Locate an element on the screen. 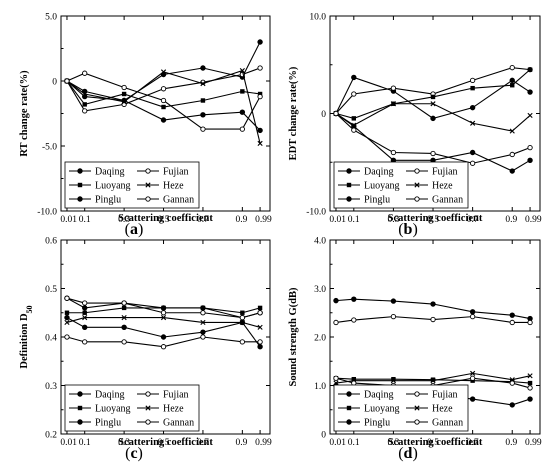  series-luoyang is located at coordinates (163, 310).